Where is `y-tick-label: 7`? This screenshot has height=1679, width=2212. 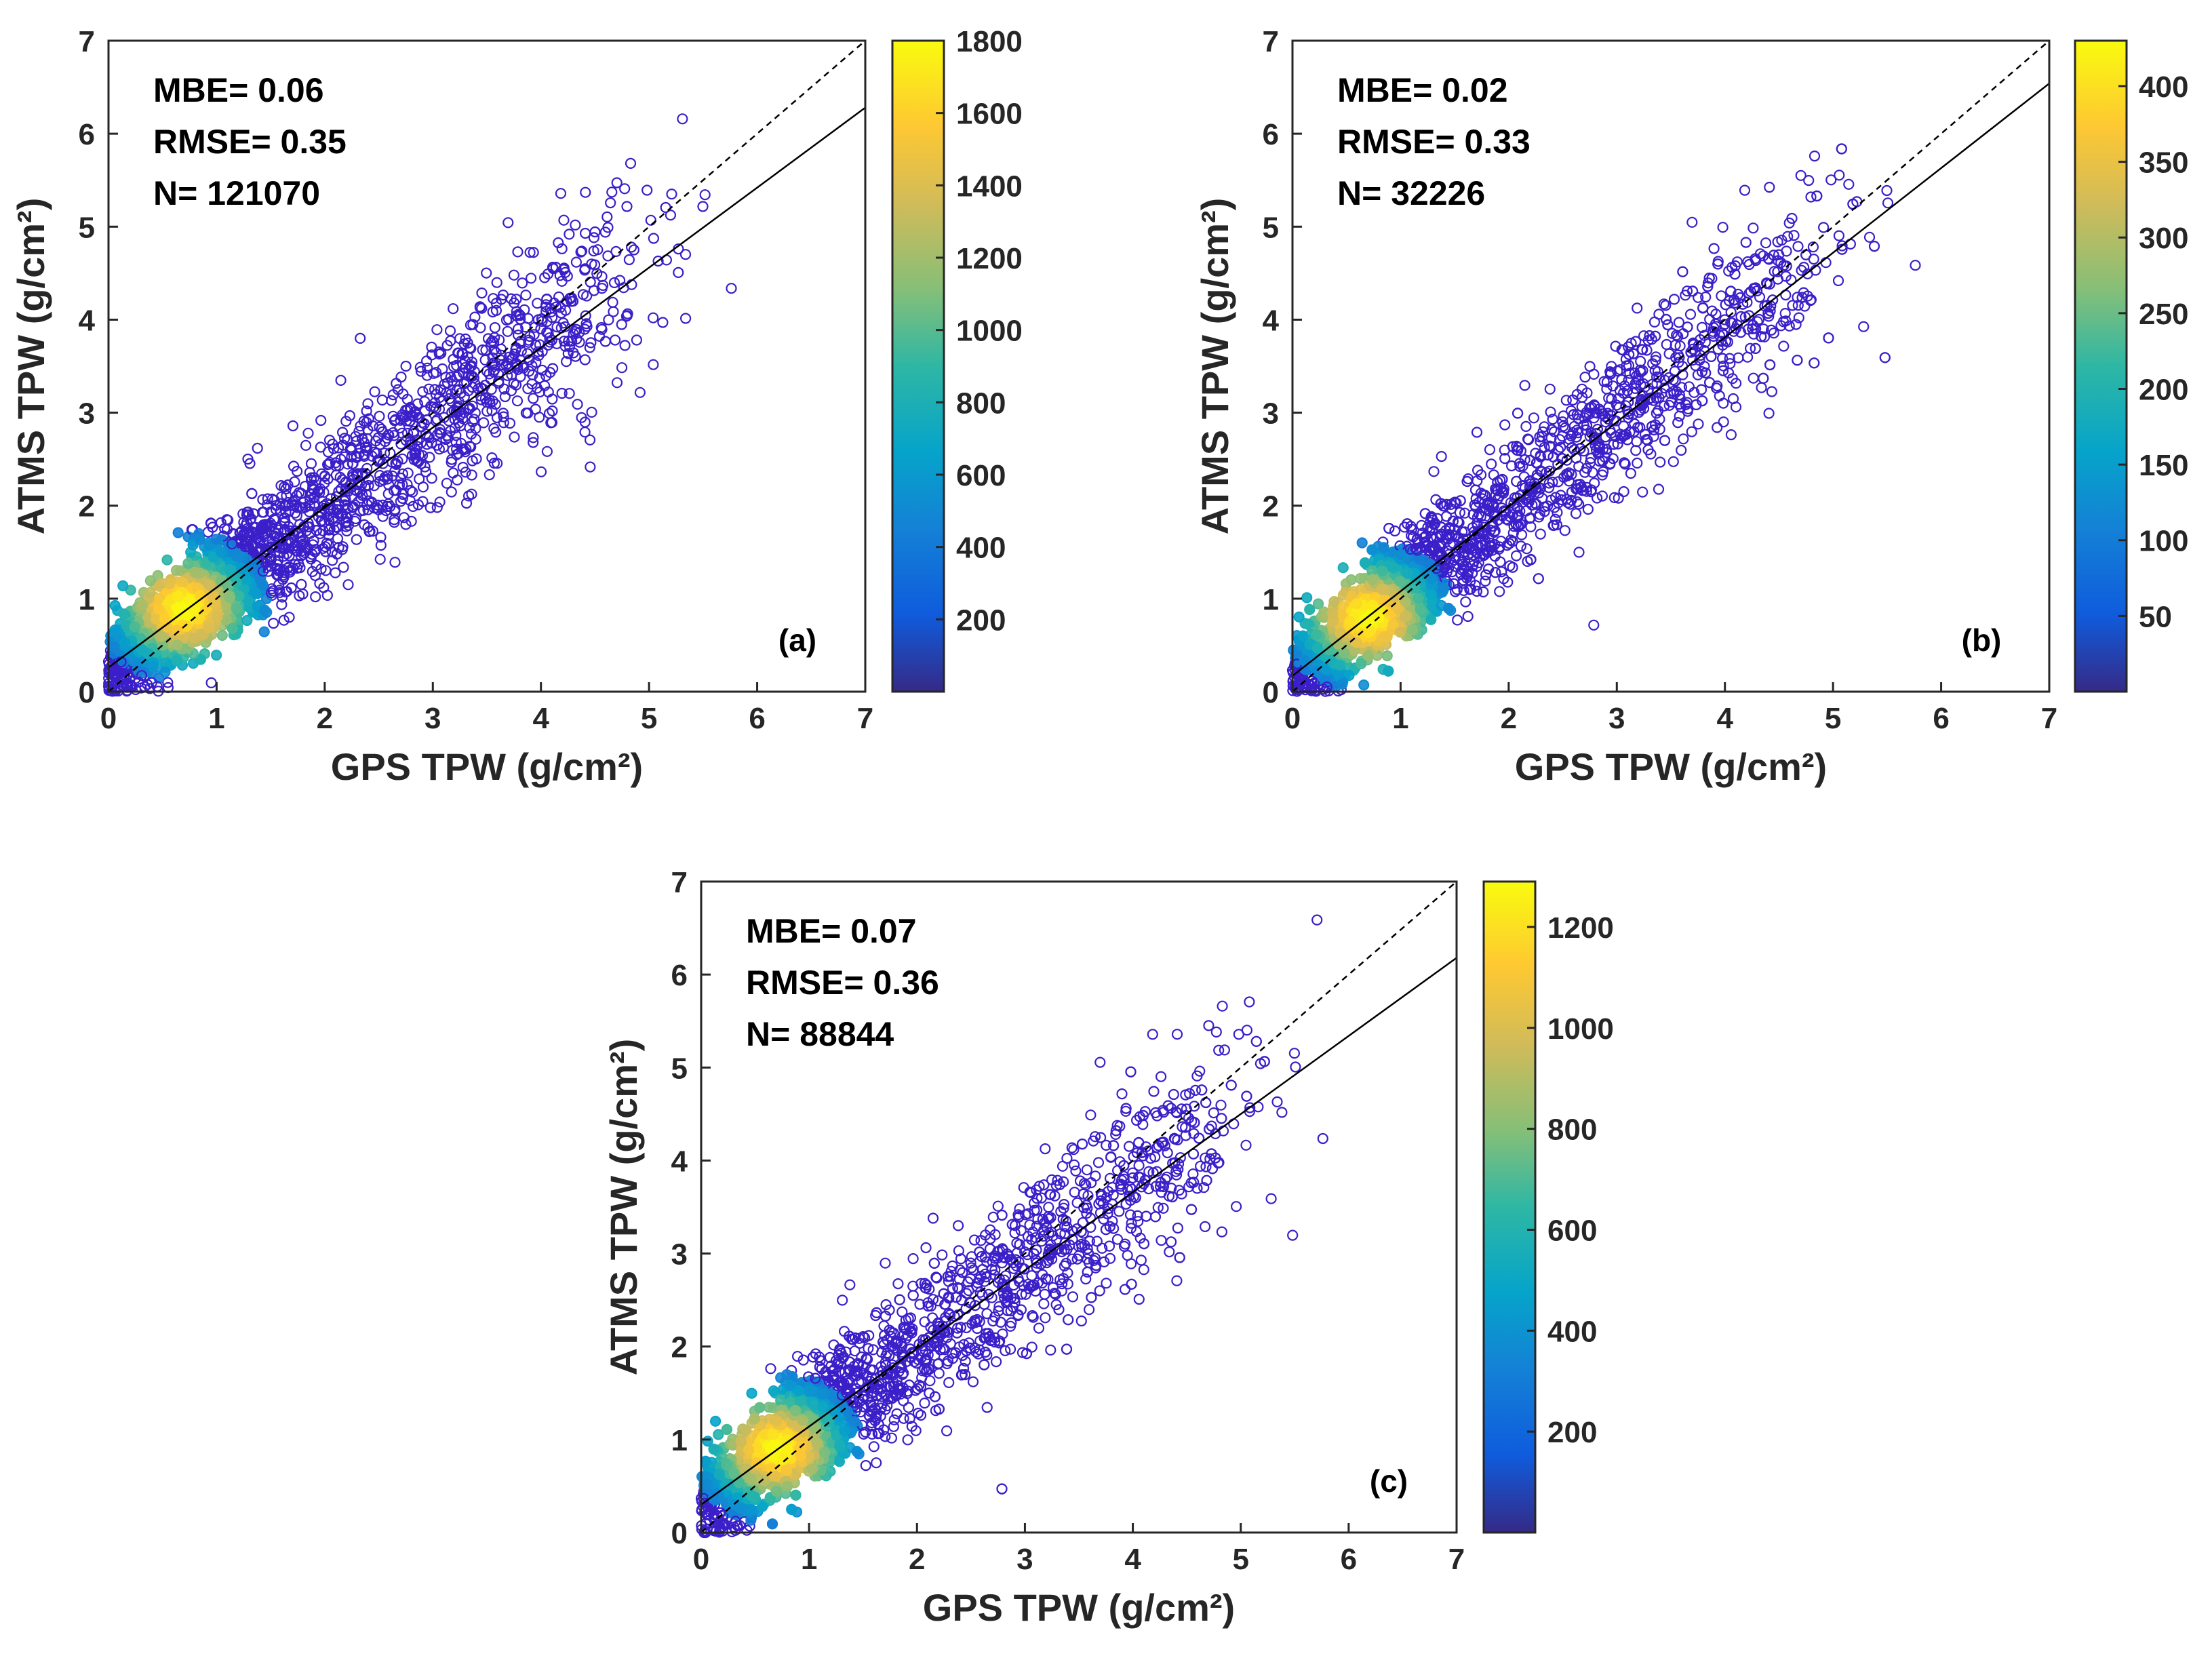
y-tick-label: 7 is located at coordinates (1271, 42).